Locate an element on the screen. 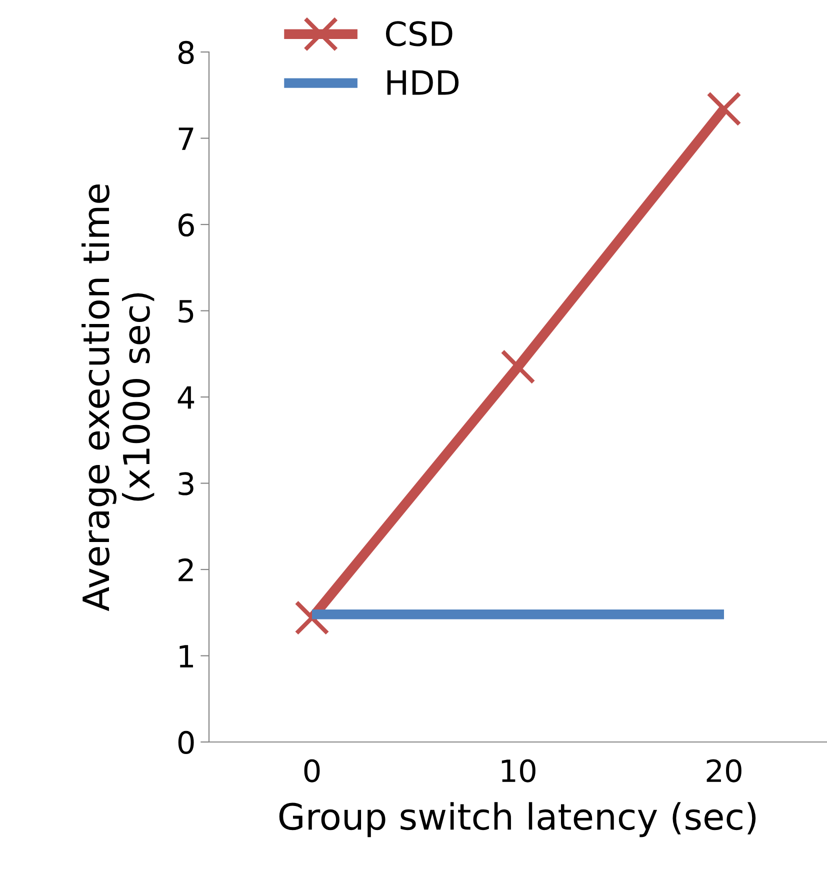 The image size is (827, 874). y-tick-label: 0 is located at coordinates (186, 742).